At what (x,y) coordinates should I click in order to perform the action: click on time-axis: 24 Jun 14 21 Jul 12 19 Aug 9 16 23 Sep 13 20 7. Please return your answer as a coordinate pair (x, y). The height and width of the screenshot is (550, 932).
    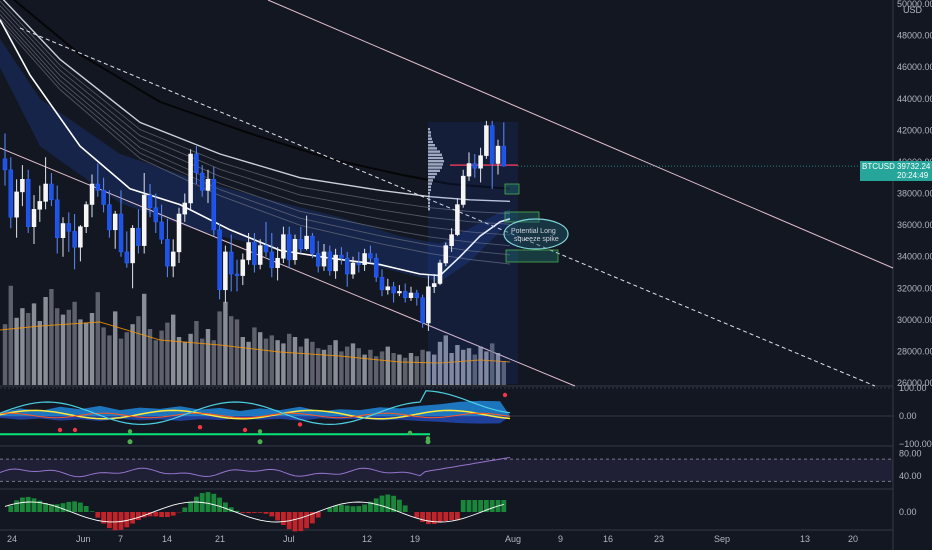
    Looking at the image, I should click on (432, 539).